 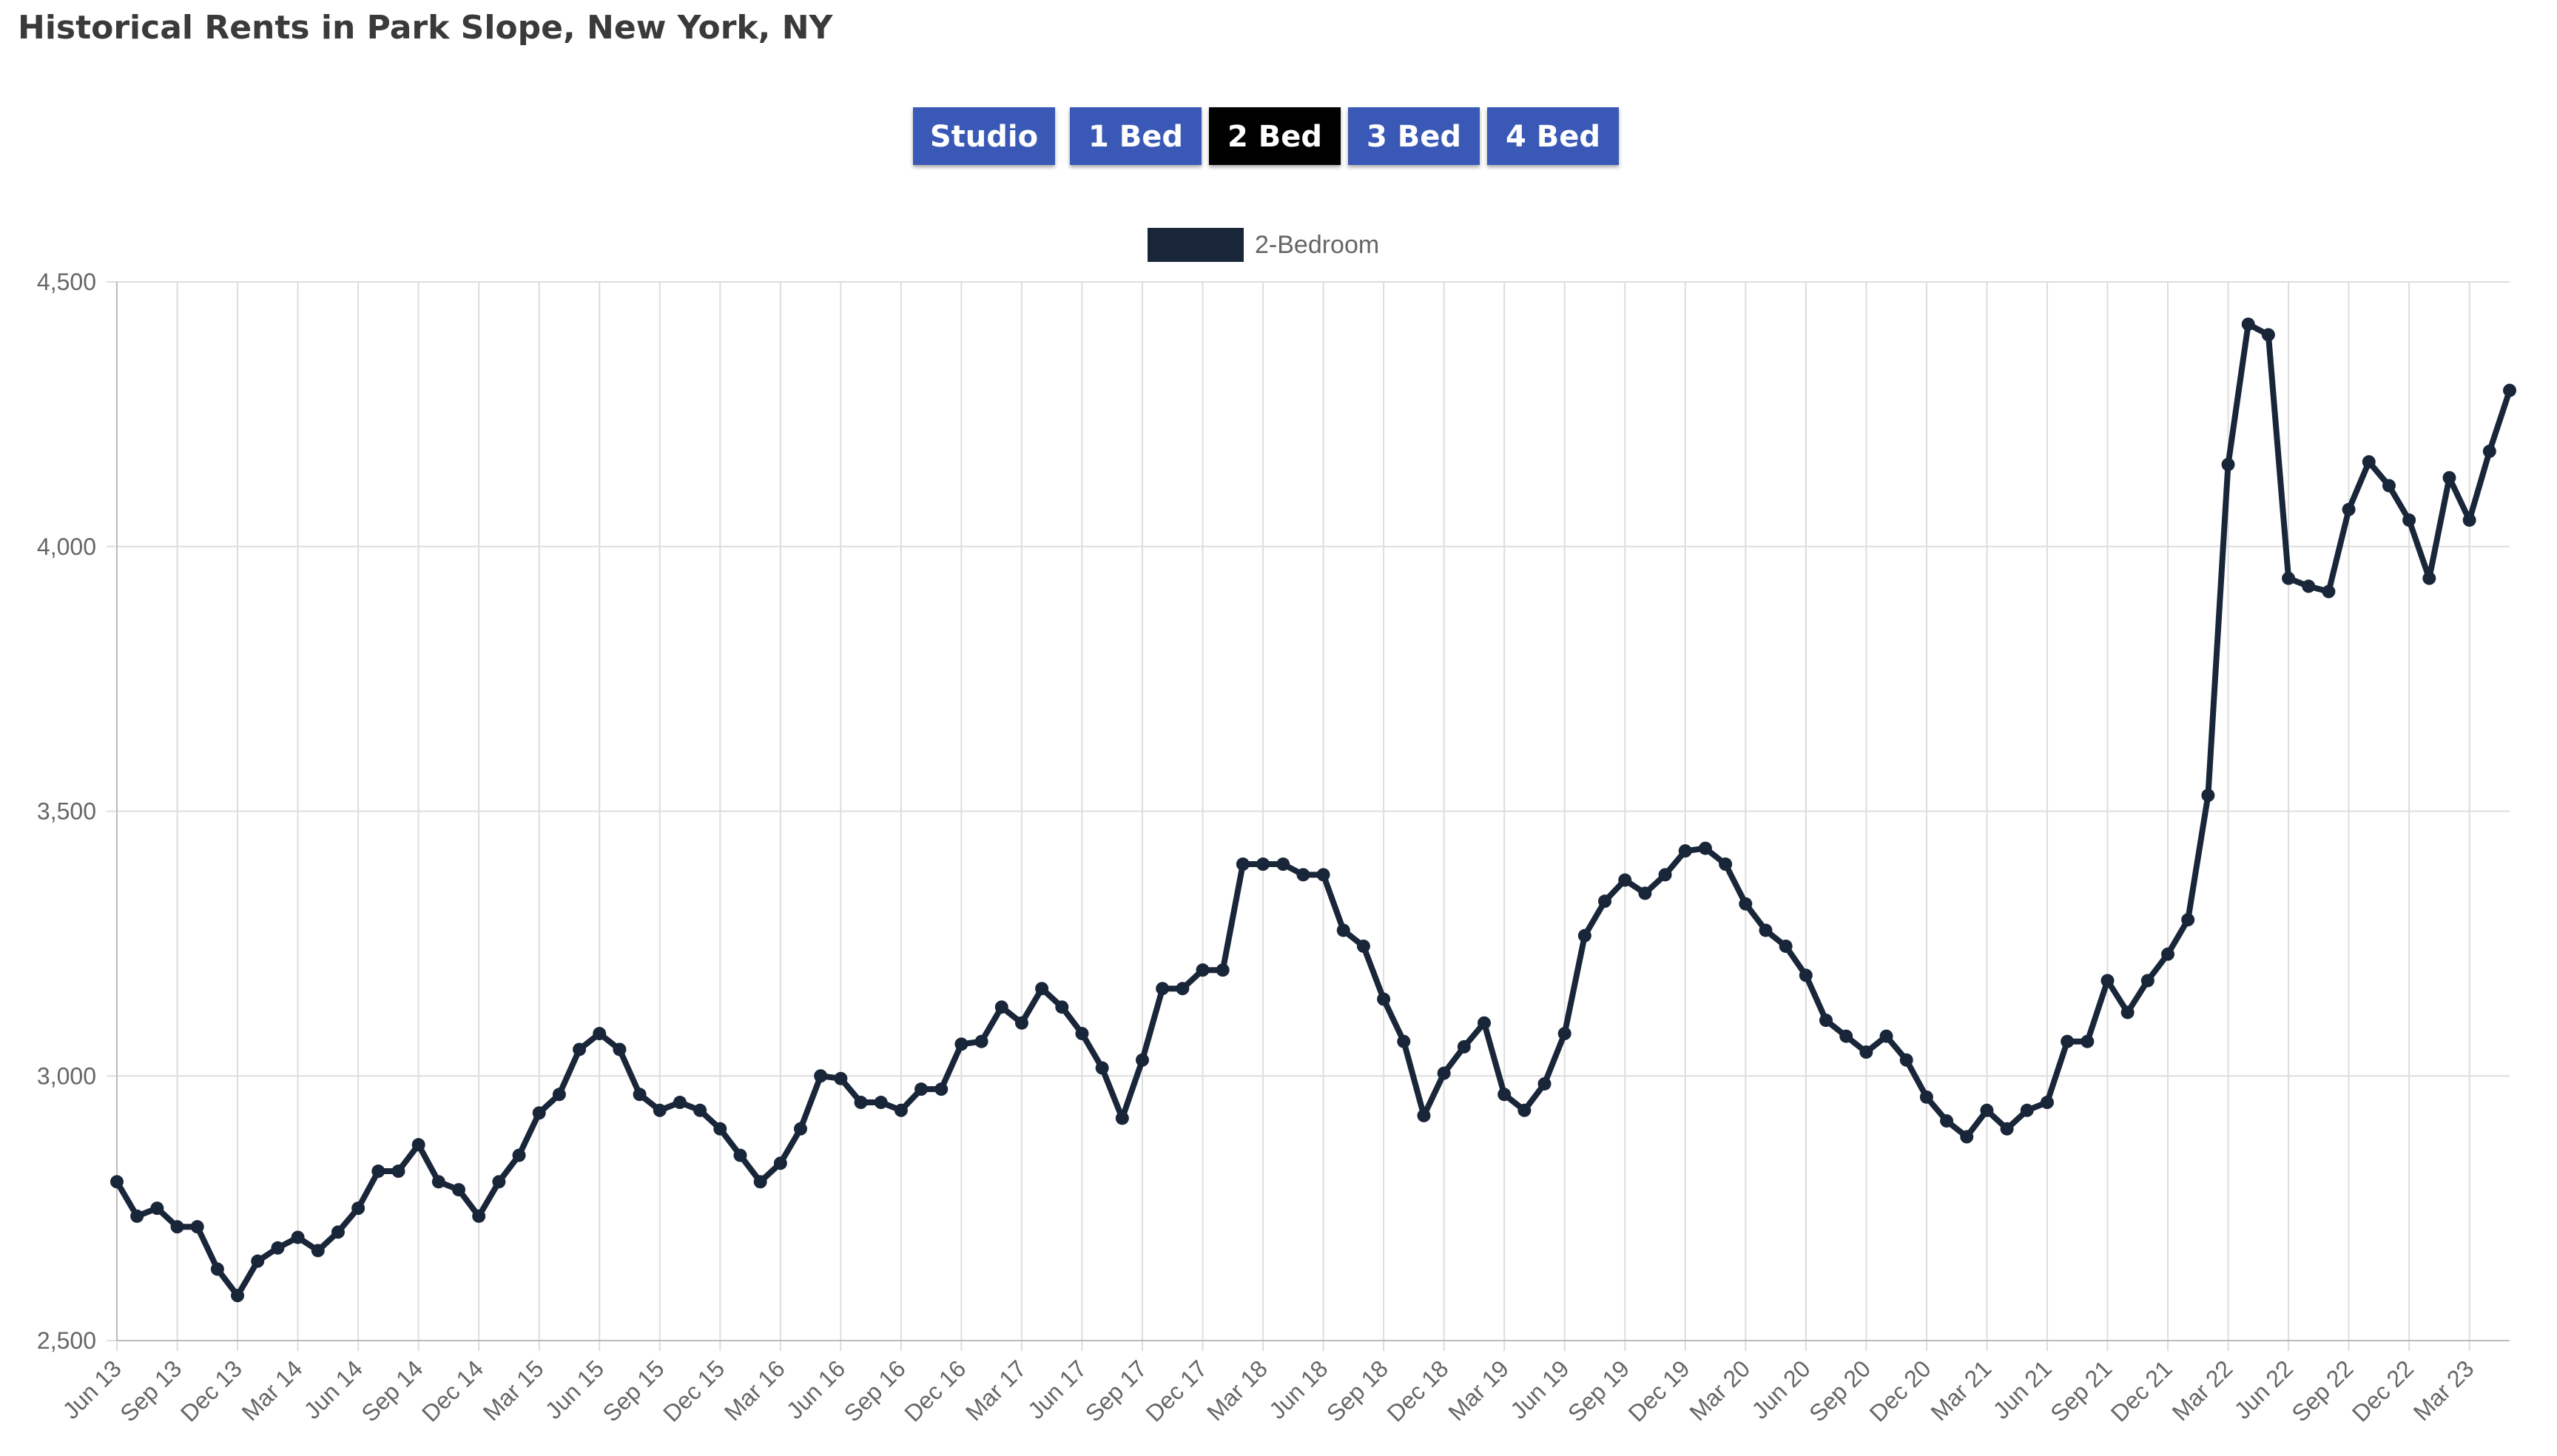 What do you see at coordinates (392, 1390) in the screenshot?
I see `x-tick-label: Sep 14` at bounding box center [392, 1390].